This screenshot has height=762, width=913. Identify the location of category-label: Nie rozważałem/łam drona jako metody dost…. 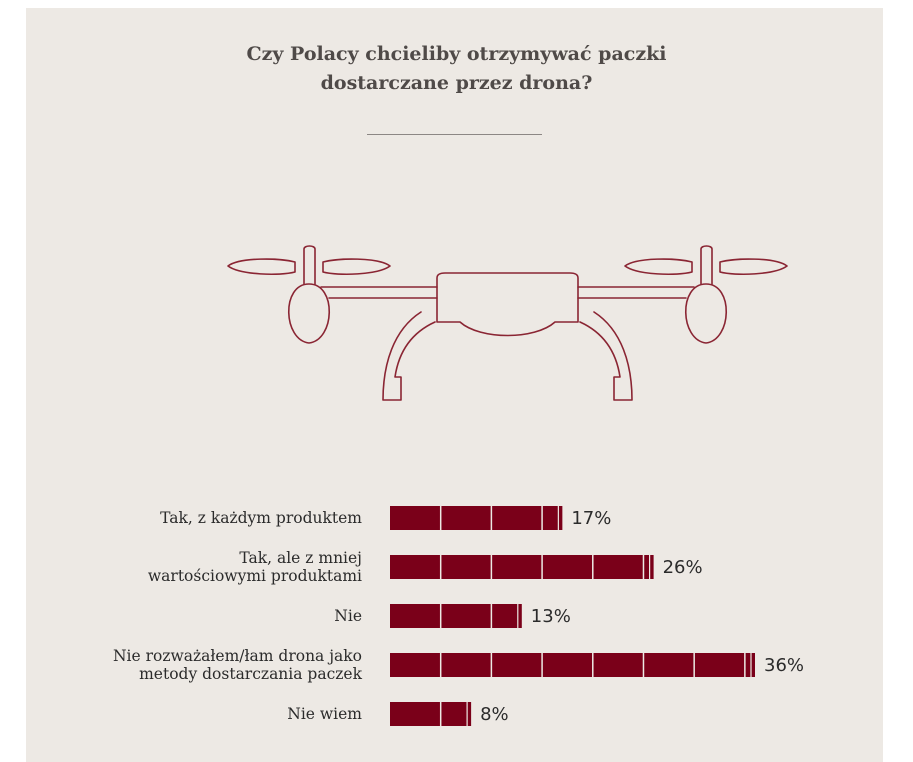
(238, 665).